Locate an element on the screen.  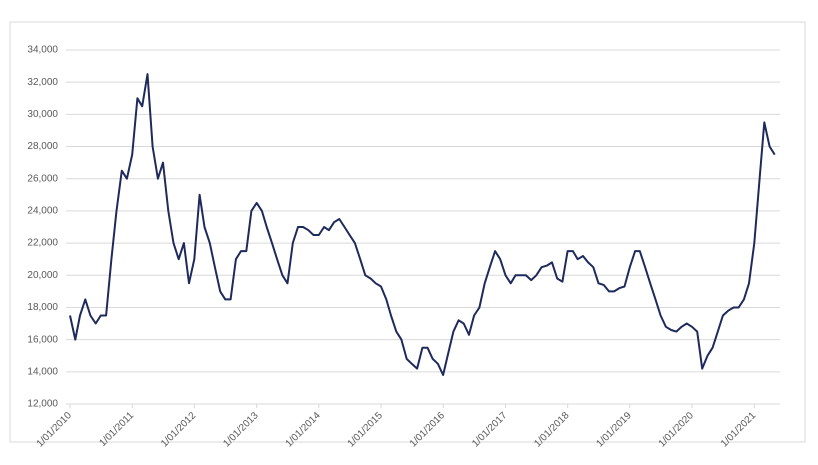
y-tick-label: 32,000 is located at coordinates (42, 82).